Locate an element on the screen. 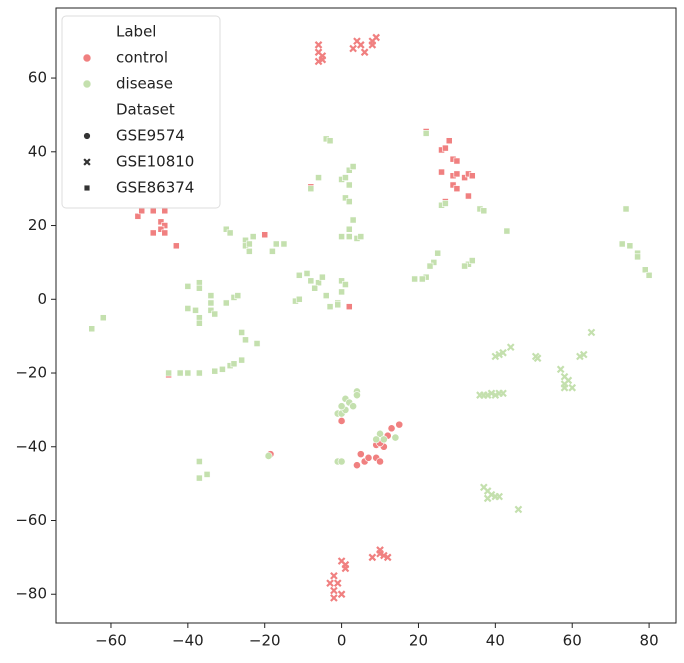 Image resolution: width=684 pixels, height=663 pixels. y-tick-label: 0 is located at coordinates (42, 299).